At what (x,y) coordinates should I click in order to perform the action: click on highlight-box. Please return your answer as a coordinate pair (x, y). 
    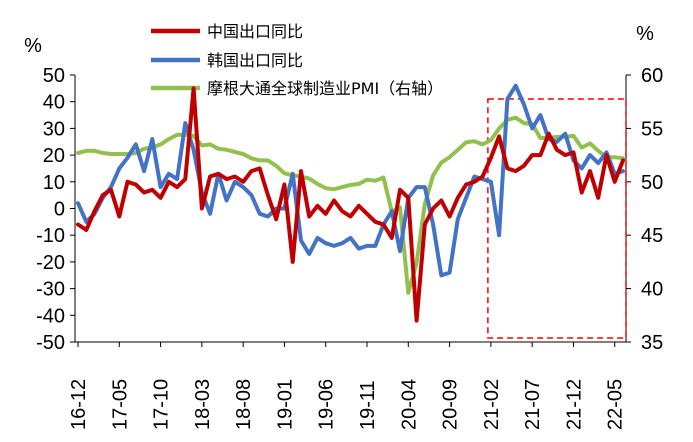
    Looking at the image, I should click on (557, 218).